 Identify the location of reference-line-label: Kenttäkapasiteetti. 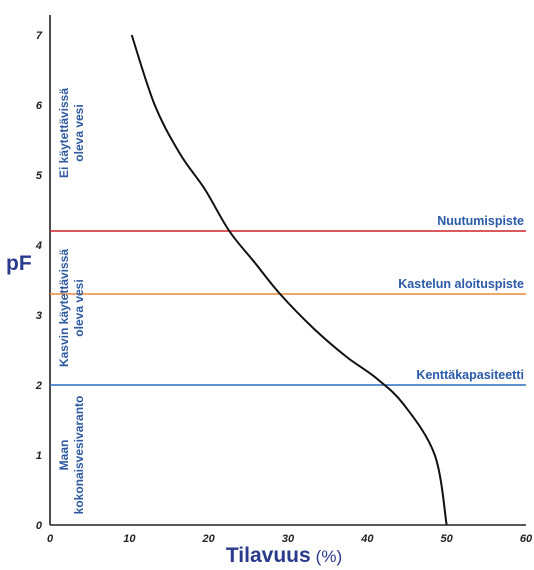
(470, 375).